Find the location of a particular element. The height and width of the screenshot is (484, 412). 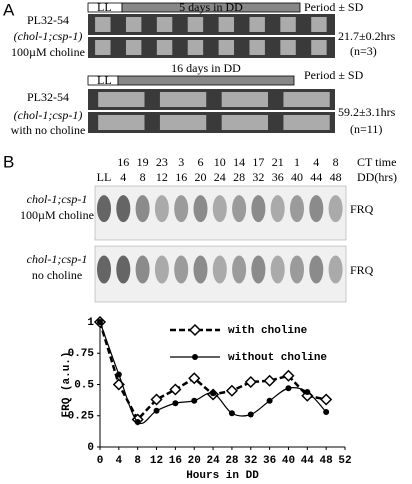

ct-label: 21 is located at coordinates (278, 162).